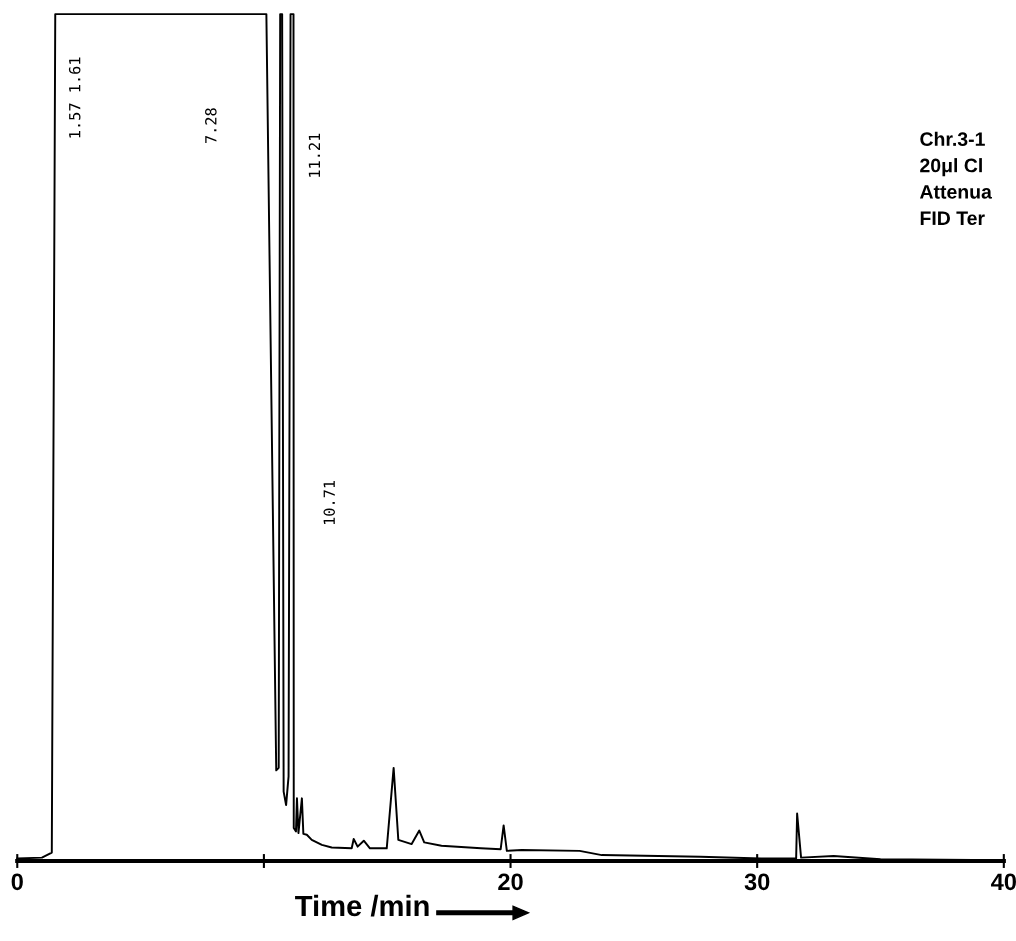 This screenshot has height=941, width=1016. I want to click on annotation: 7.28, so click(211, 126).